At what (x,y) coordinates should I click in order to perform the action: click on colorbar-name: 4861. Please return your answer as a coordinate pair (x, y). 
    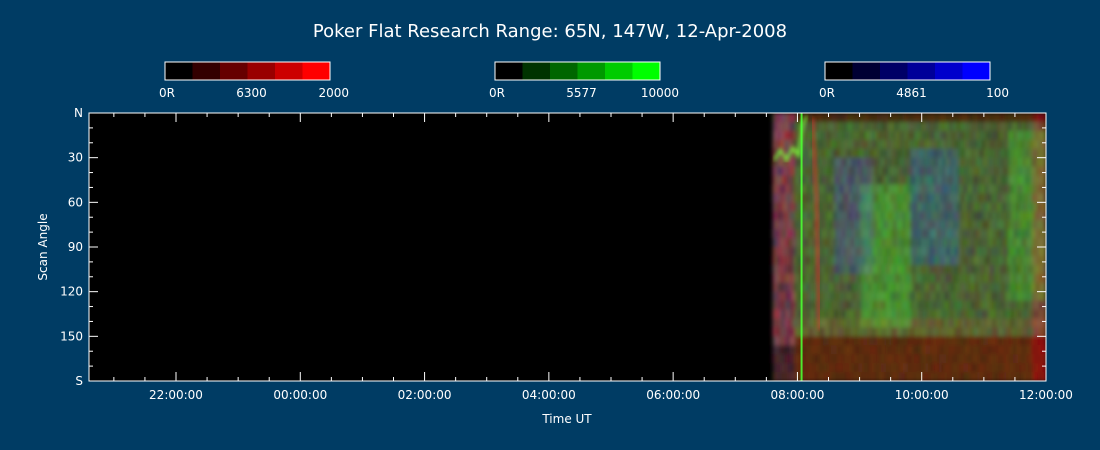
    Looking at the image, I should click on (911, 93).